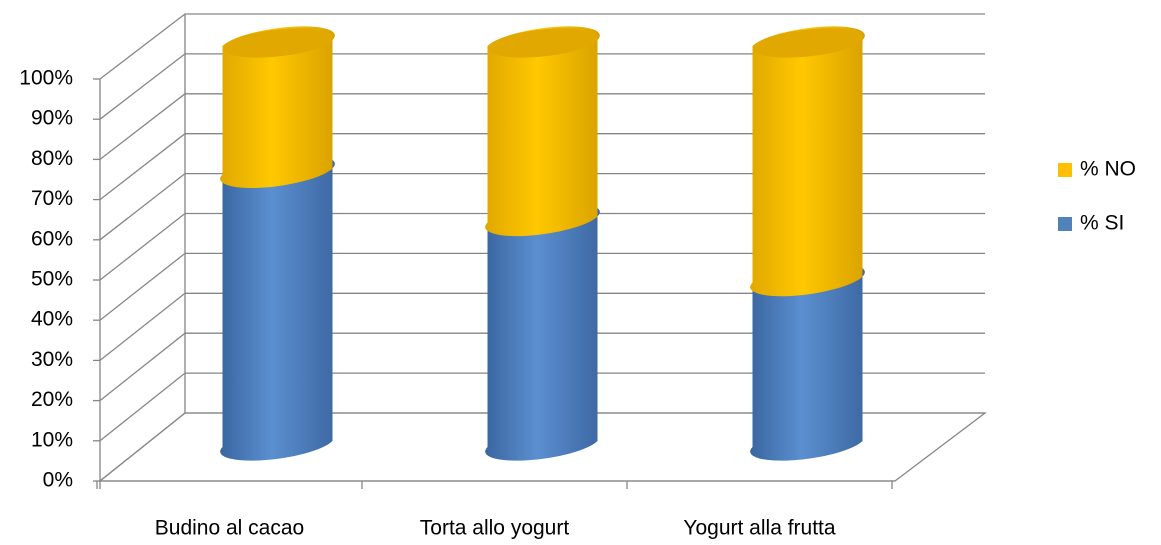  Describe the element at coordinates (52, 118) in the screenshot. I see `y-tick-label: 90%` at that location.